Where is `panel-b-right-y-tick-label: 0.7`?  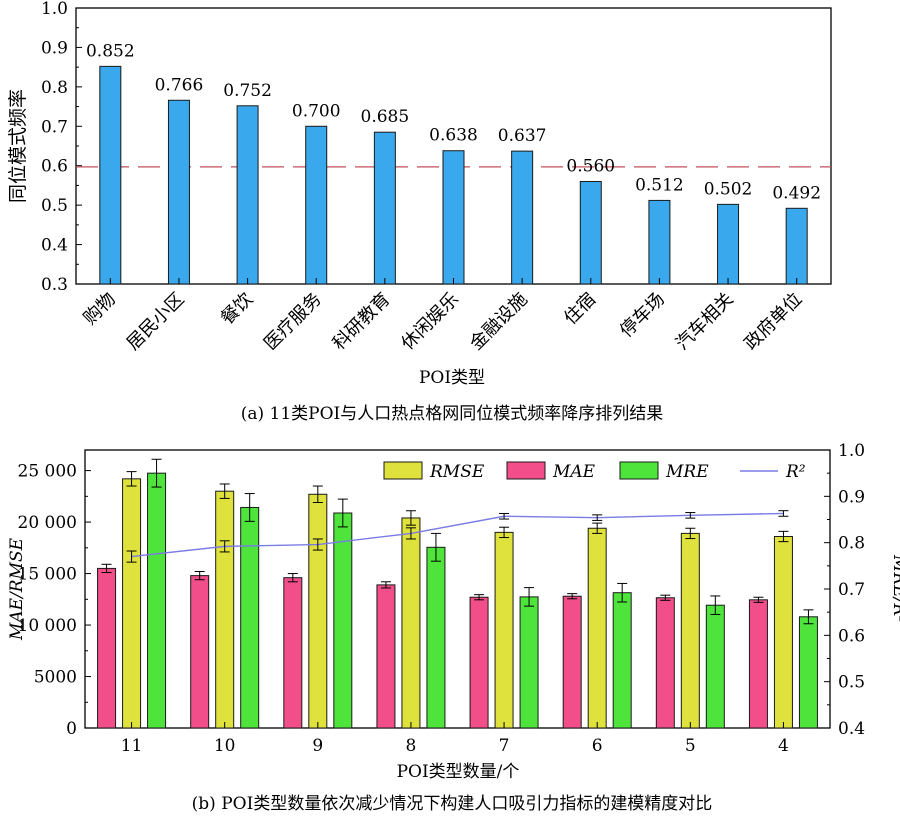
panel-b-right-y-tick-label: 0.7 is located at coordinates (851, 590).